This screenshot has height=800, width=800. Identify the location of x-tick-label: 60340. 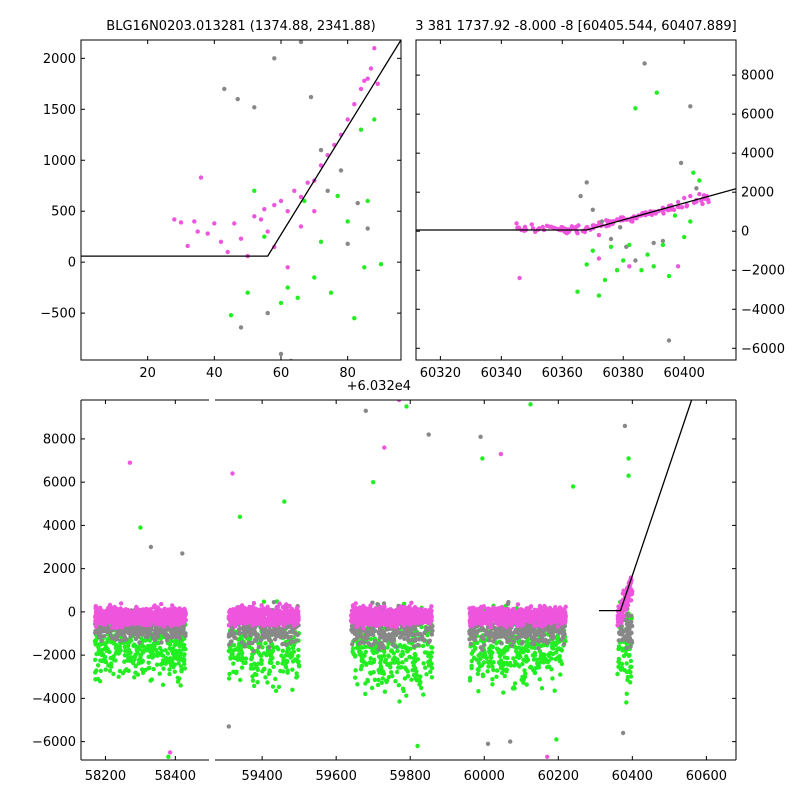
(501, 373).